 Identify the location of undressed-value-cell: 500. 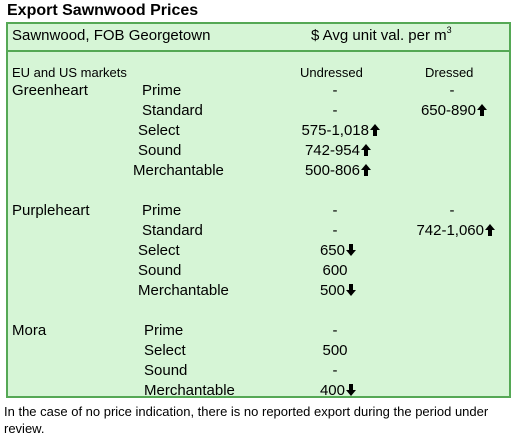
(303, 290).